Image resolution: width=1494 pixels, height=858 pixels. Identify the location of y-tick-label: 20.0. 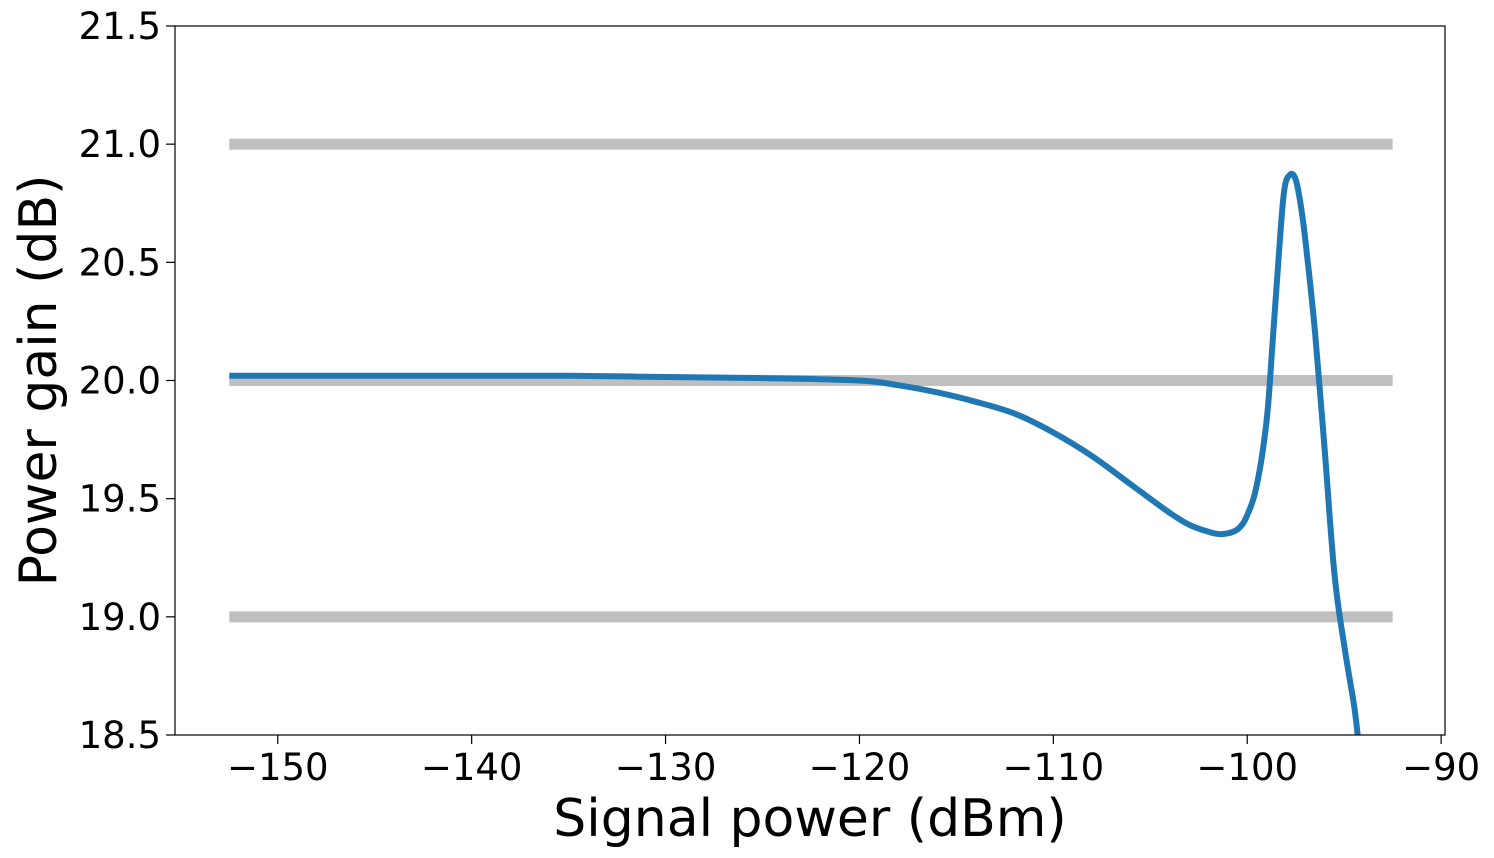
(120, 381).